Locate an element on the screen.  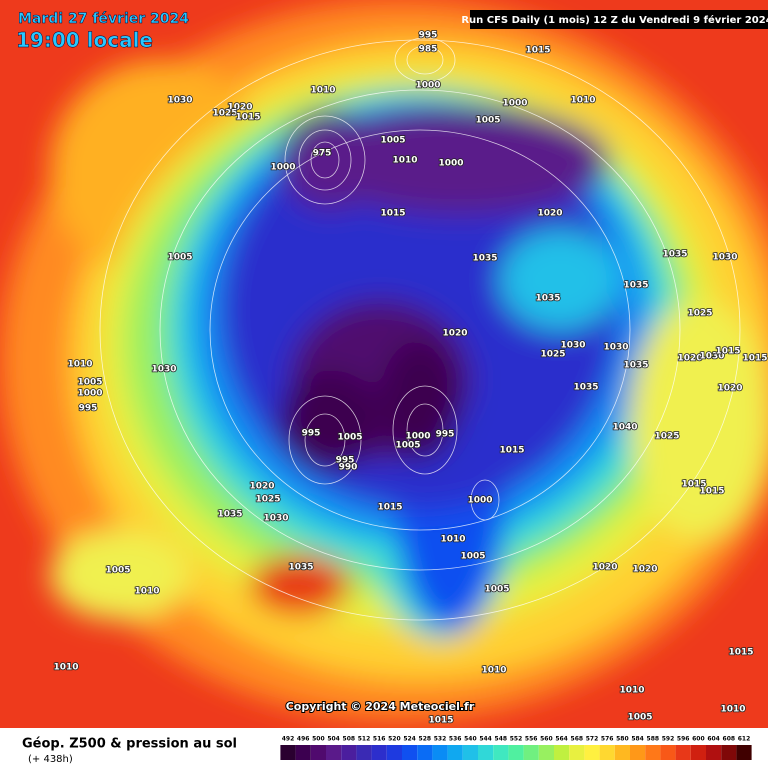
colorbar-tick-label: 568 is located at coordinates (577, 739).